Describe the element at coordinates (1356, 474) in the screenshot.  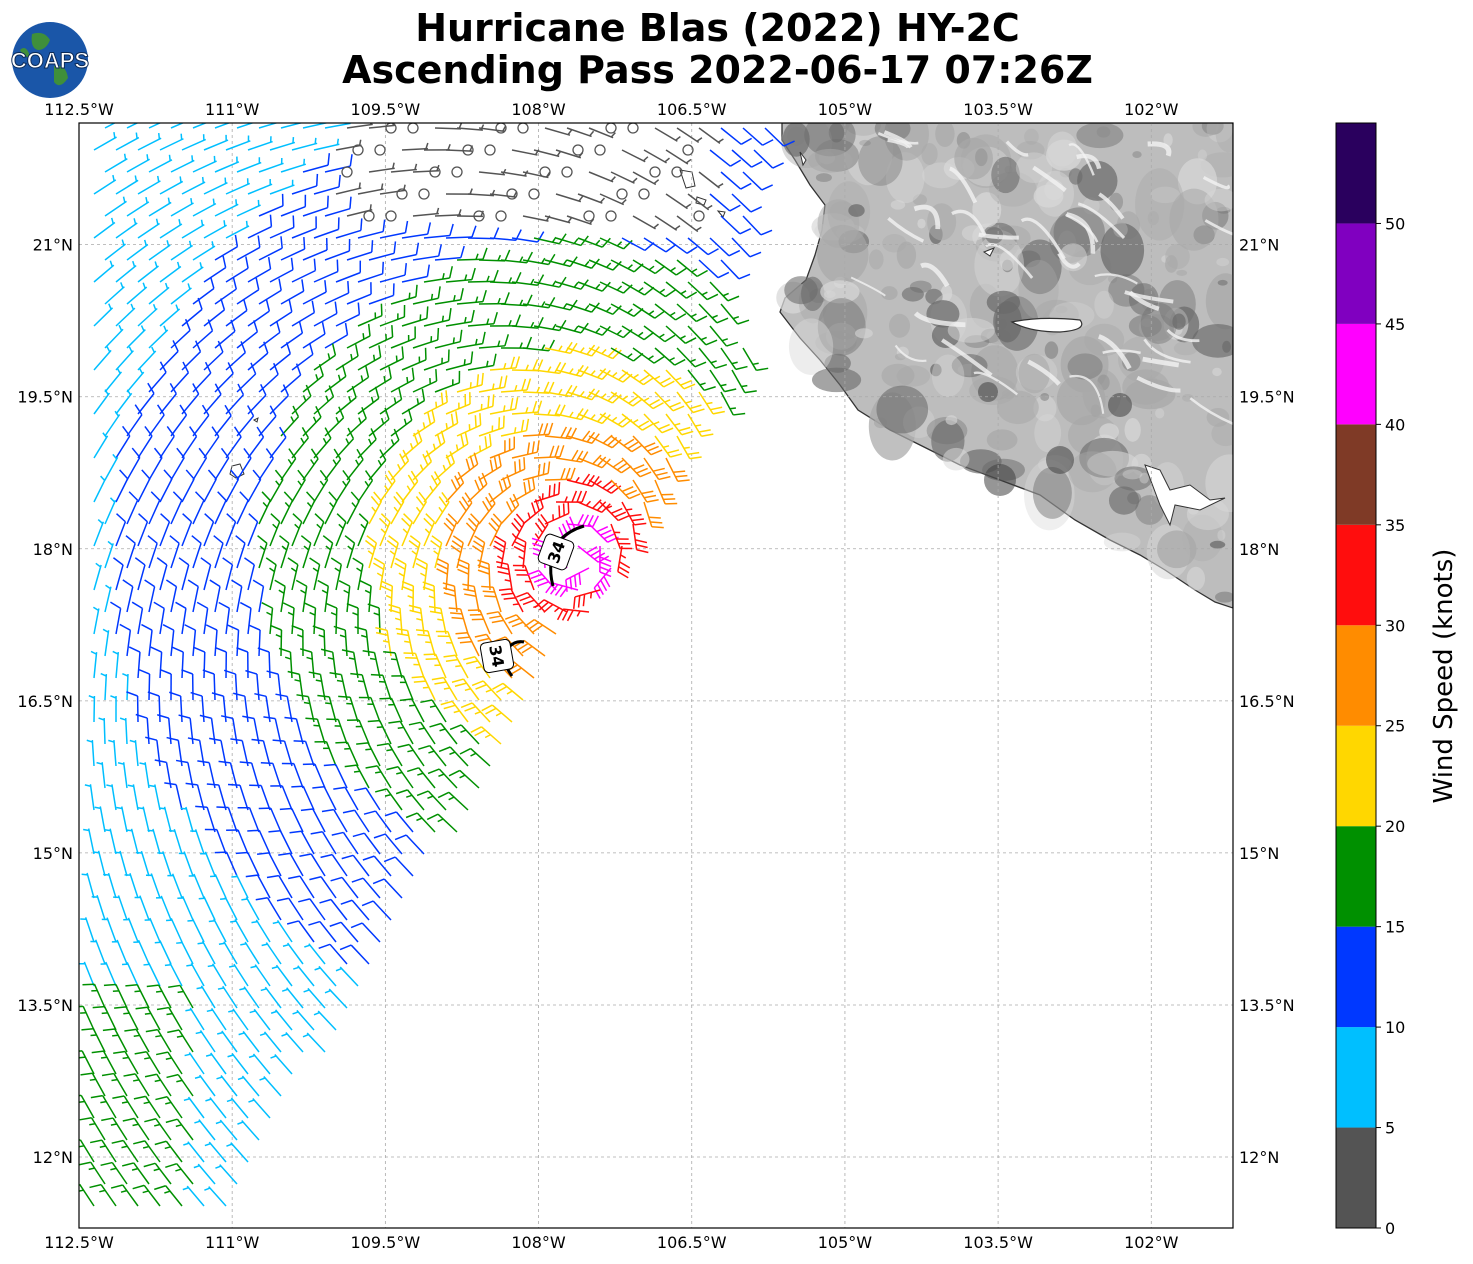
I see `colorbar-bin` at that location.